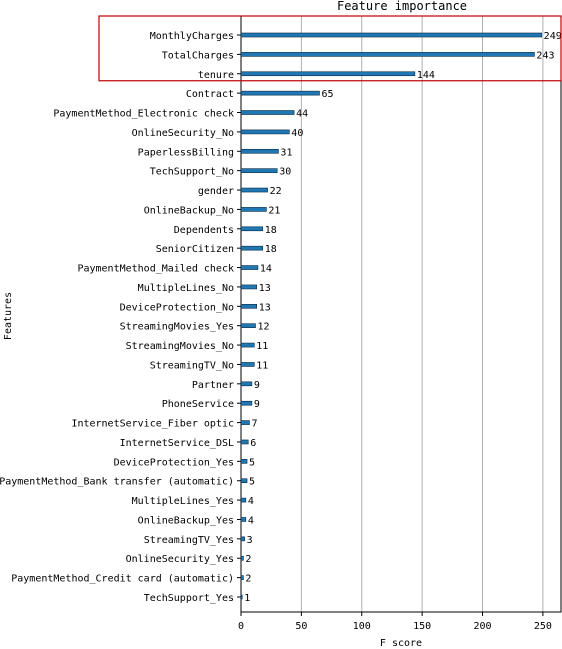  Describe the element at coordinates (180, 559) in the screenshot. I see `y-tick-label: OnlineSecurity_Yes` at that location.